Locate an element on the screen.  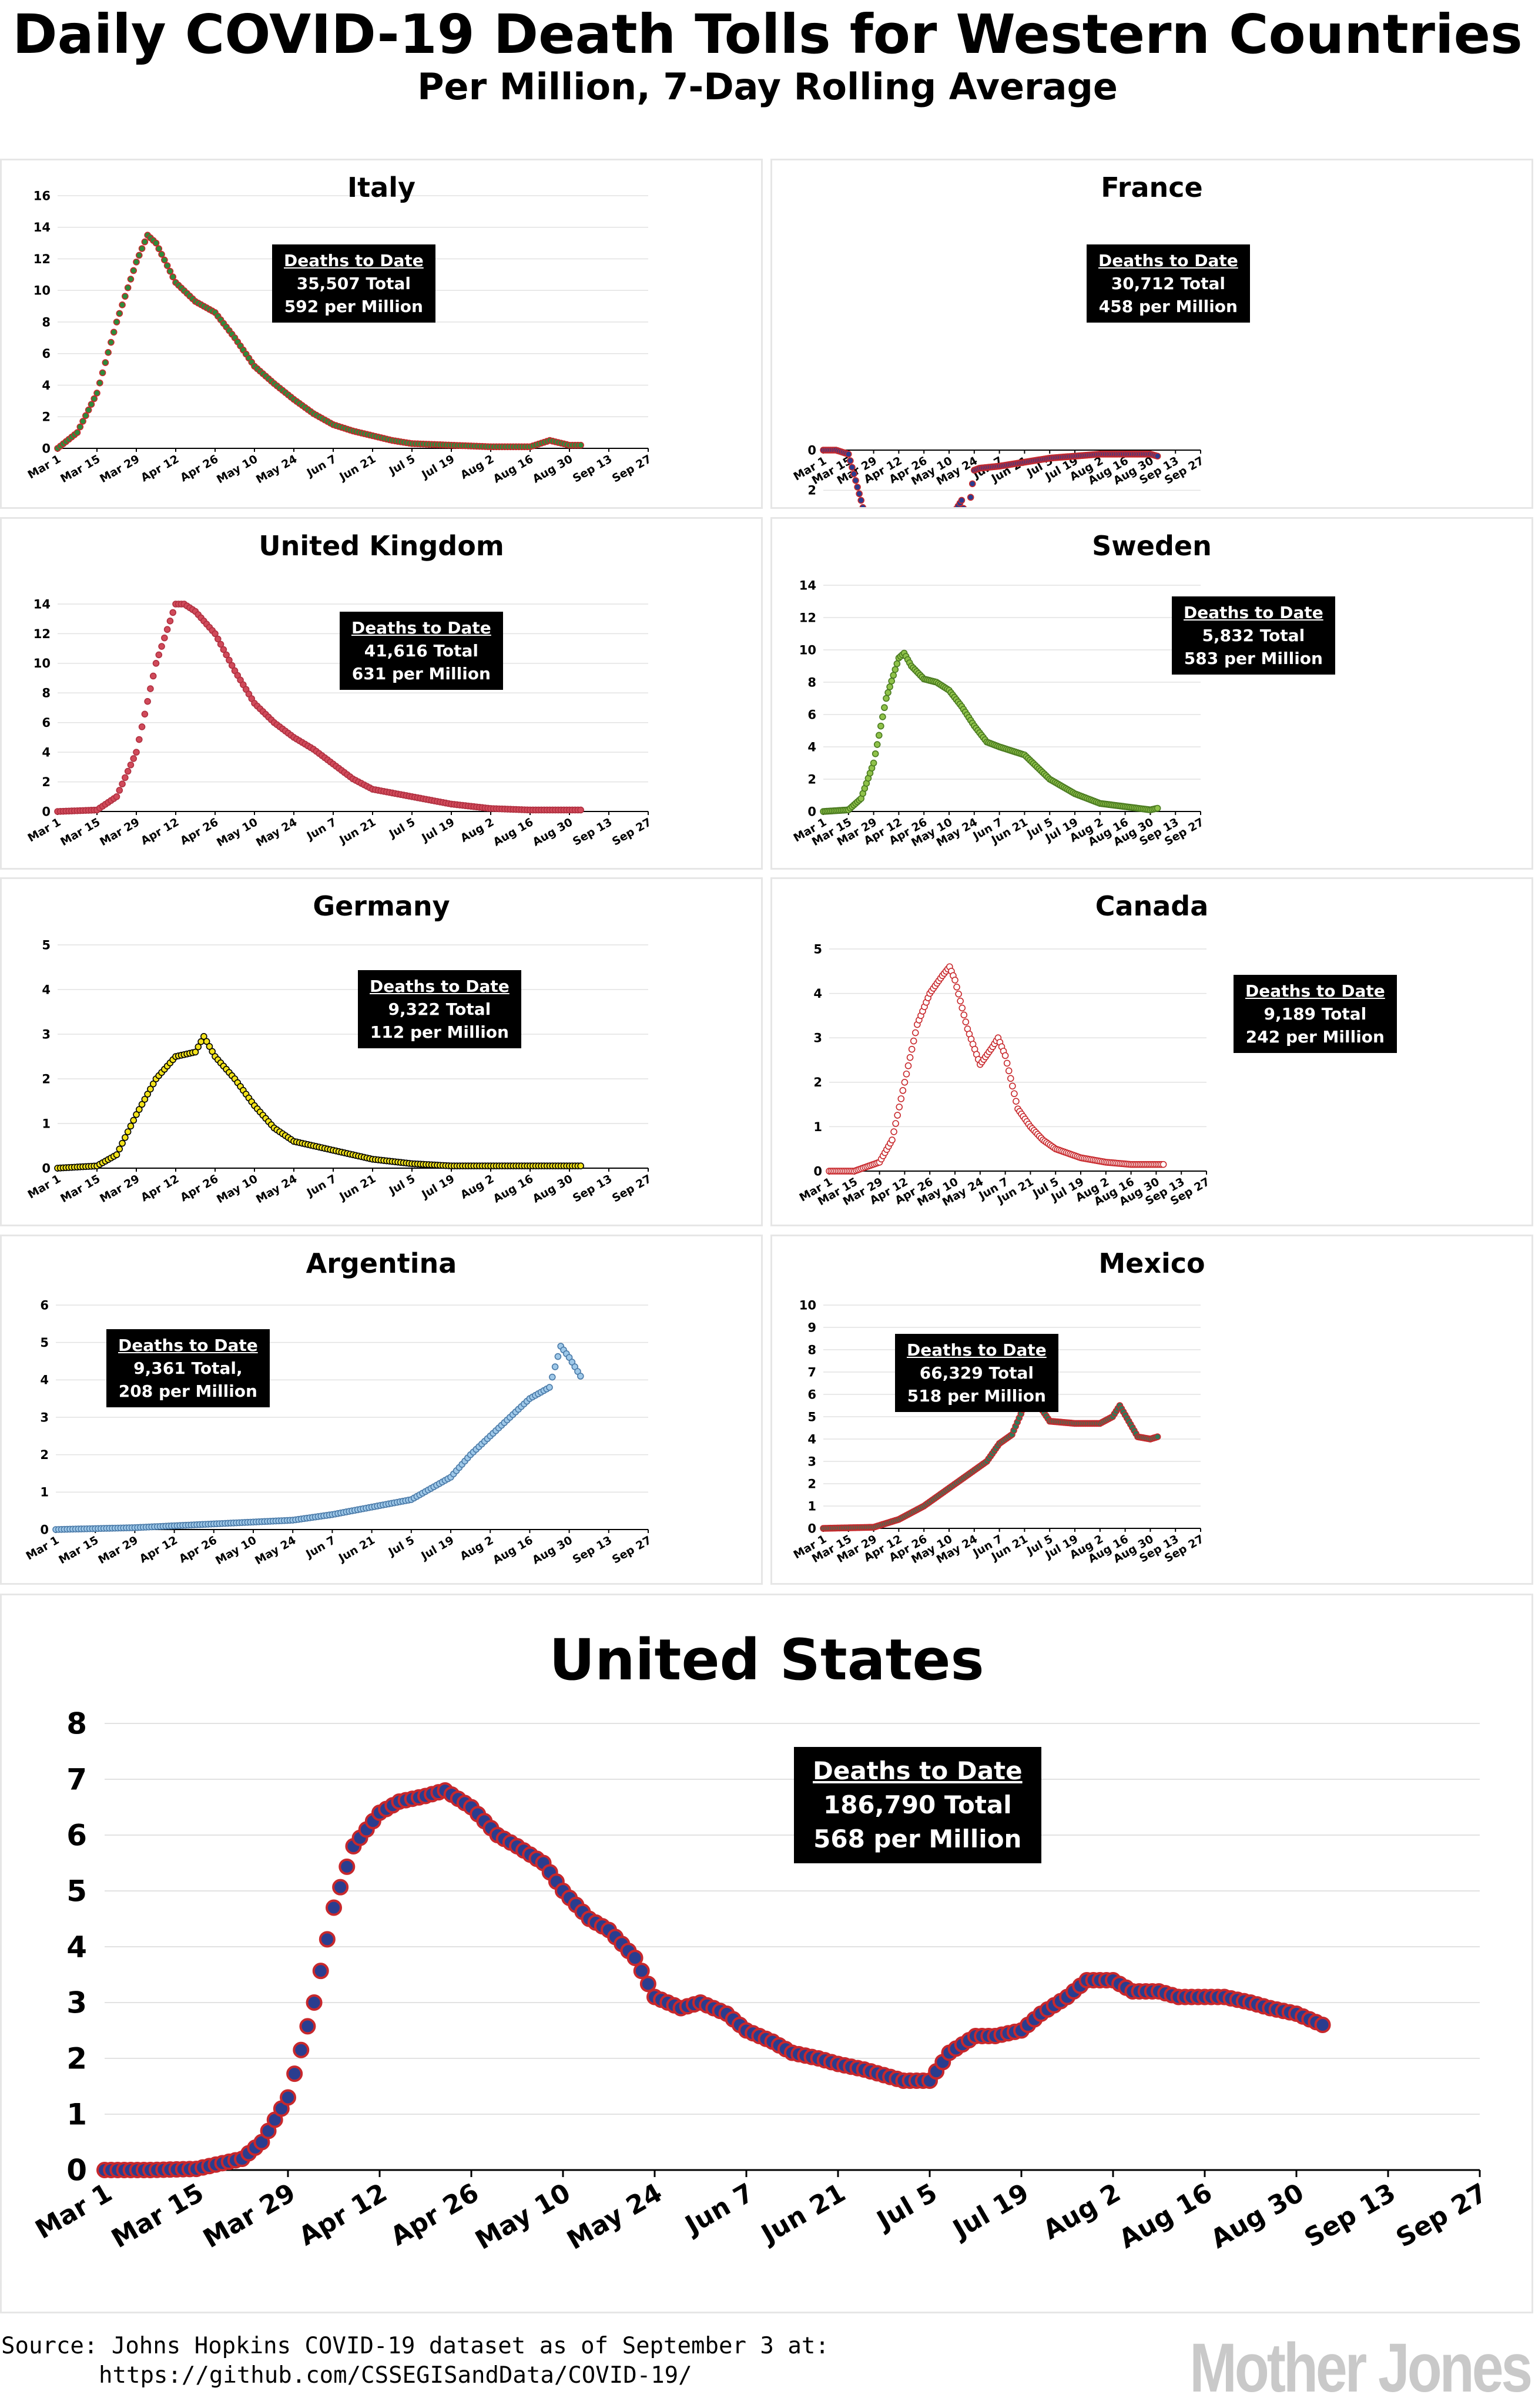
x-tick-label: Mar 1 is located at coordinates (44, 1187).